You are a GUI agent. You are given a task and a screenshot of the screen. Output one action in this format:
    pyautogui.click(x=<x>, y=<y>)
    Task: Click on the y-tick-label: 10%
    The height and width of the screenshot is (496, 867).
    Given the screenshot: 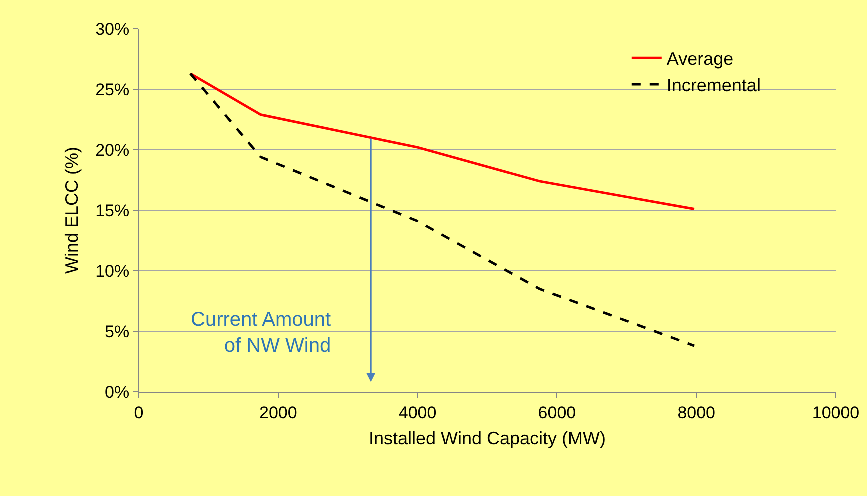 What is the action you would take?
    pyautogui.click(x=113, y=271)
    